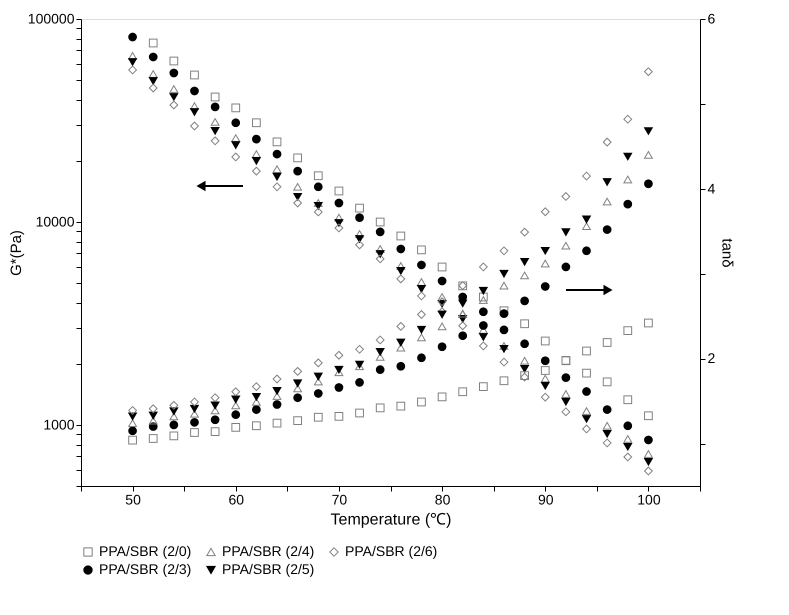 This screenshot has height=615, width=789. What do you see at coordinates (236, 500) in the screenshot?
I see `x-tick-label: 60` at bounding box center [236, 500].